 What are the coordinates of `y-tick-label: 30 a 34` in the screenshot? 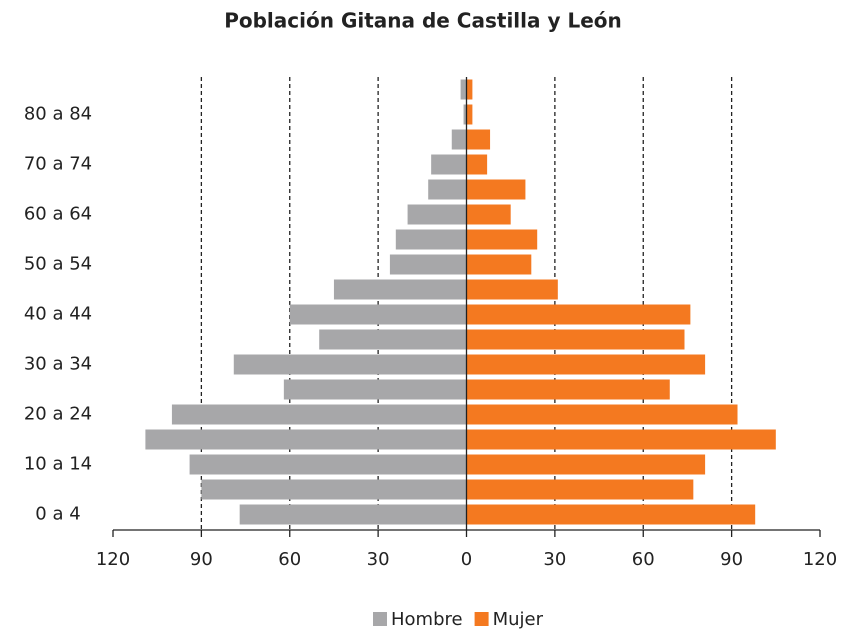 It's located at (58, 364).